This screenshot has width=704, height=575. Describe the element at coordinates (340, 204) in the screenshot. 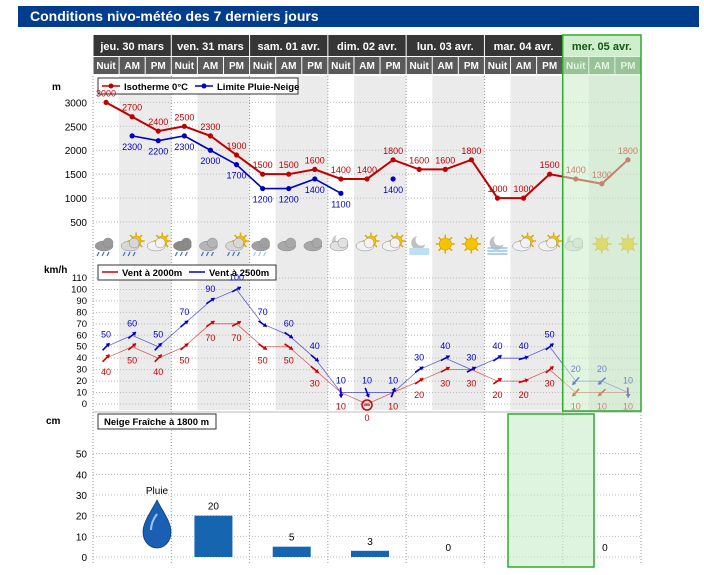

I see `data-label: 1100` at that location.